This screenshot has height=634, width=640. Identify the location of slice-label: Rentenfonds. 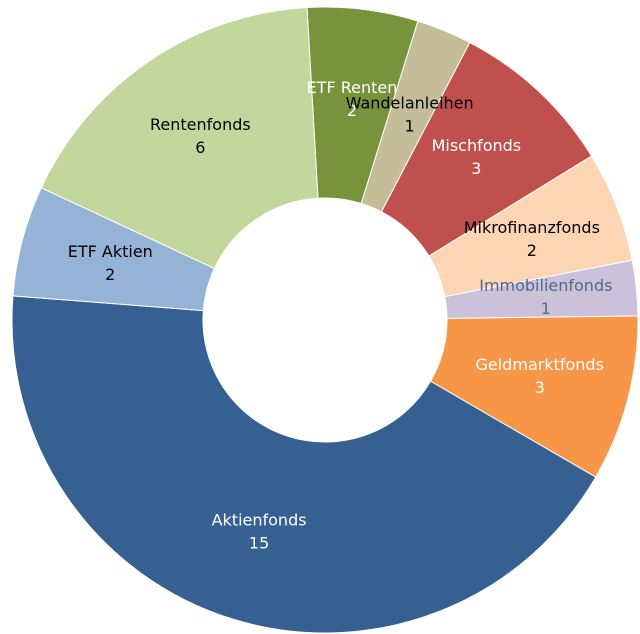
(200, 124).